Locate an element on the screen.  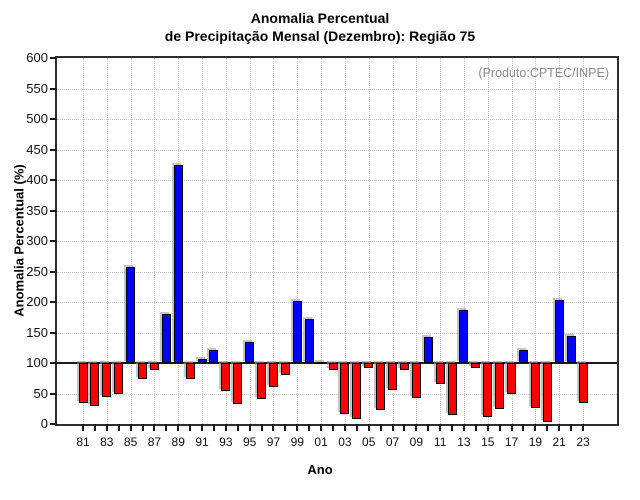
y-axis-label: Anomalia Percentual (%) is located at coordinates (19, 240).